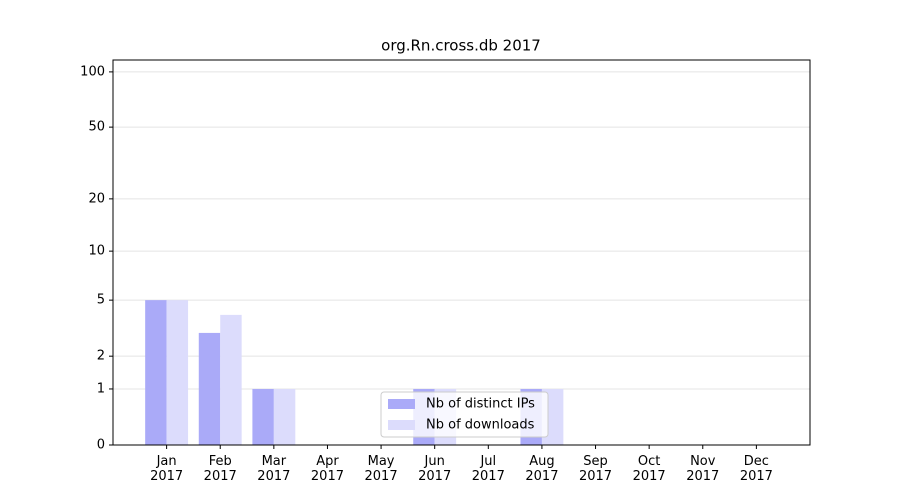 This screenshot has width=900, height=500. I want to click on y-tick-label: 5, so click(101, 300).